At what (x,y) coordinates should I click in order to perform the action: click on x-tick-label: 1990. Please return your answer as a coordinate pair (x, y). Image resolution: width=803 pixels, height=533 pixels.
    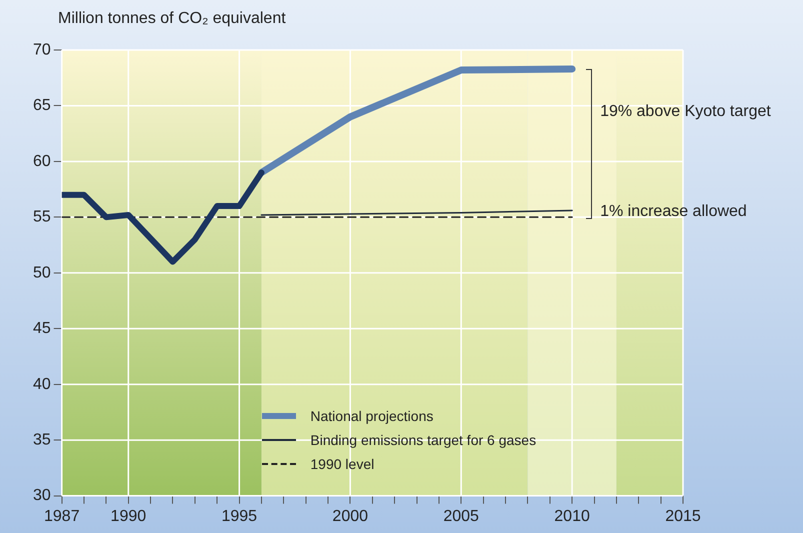
    Looking at the image, I should click on (128, 516).